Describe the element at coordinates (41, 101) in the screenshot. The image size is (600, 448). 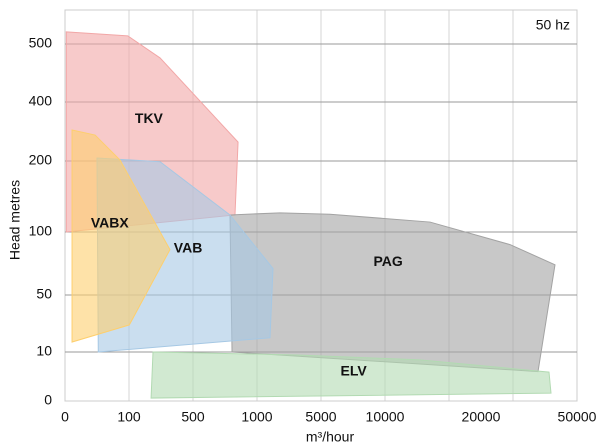
I see `y-tick-label: 400` at that location.